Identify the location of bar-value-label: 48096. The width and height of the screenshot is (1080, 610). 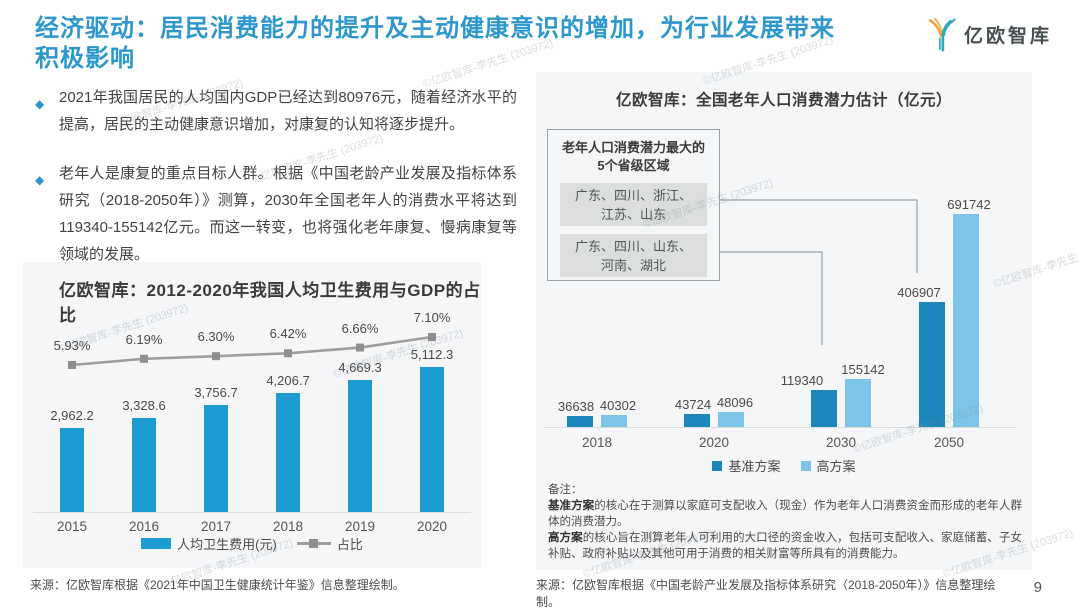
(735, 403).